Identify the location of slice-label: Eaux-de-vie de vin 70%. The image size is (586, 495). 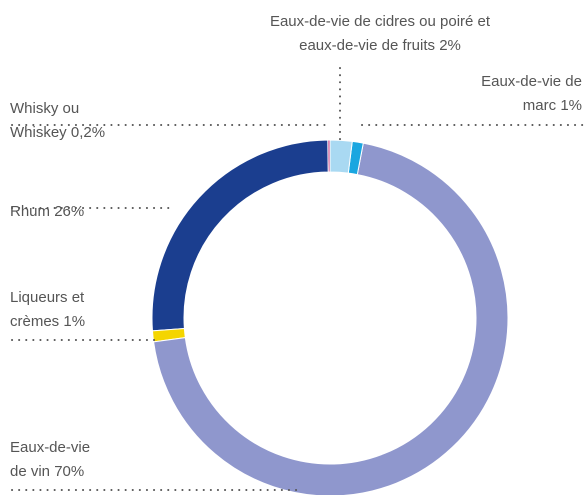
(56, 460).